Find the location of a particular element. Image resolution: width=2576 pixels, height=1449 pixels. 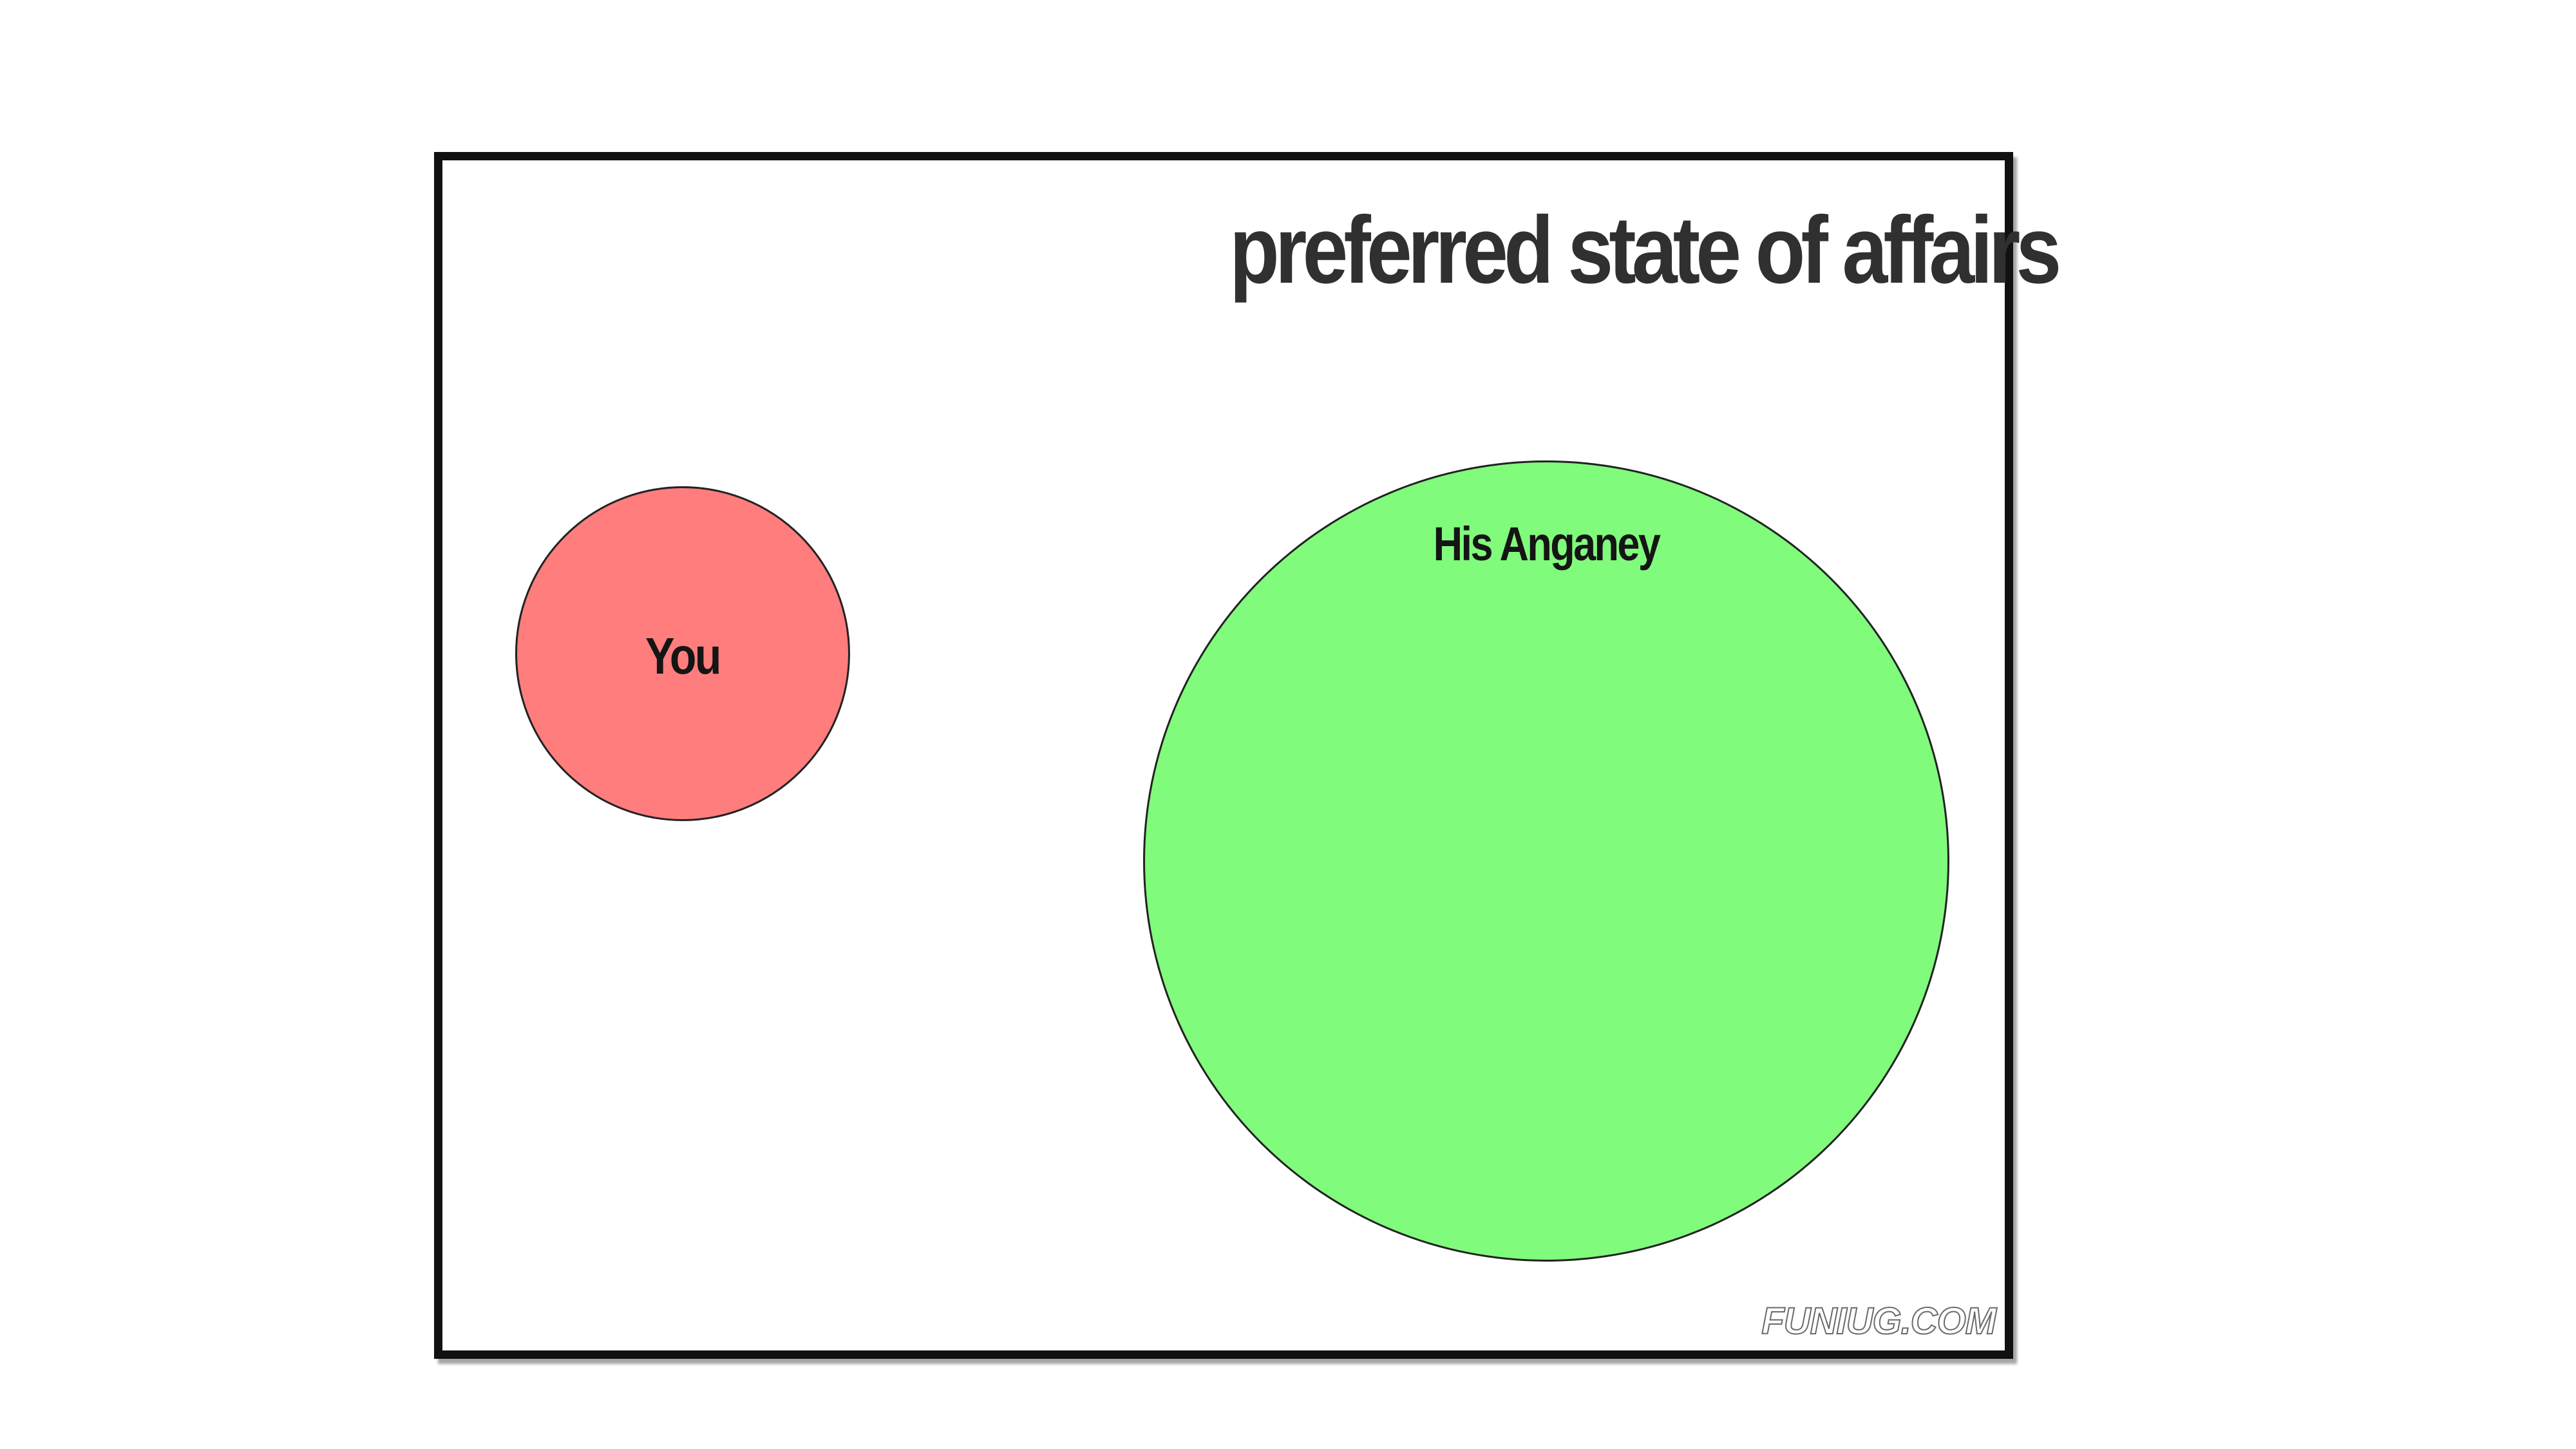

circle-you-label: You is located at coordinates (683, 656).